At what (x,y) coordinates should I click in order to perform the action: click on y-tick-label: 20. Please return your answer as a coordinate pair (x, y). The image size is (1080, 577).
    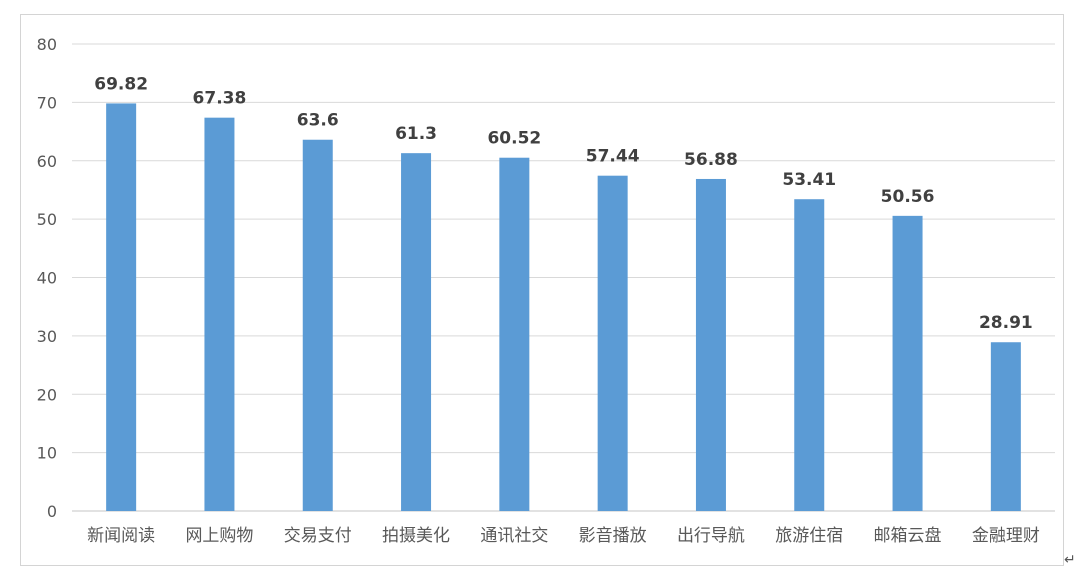
    Looking at the image, I should click on (47, 394).